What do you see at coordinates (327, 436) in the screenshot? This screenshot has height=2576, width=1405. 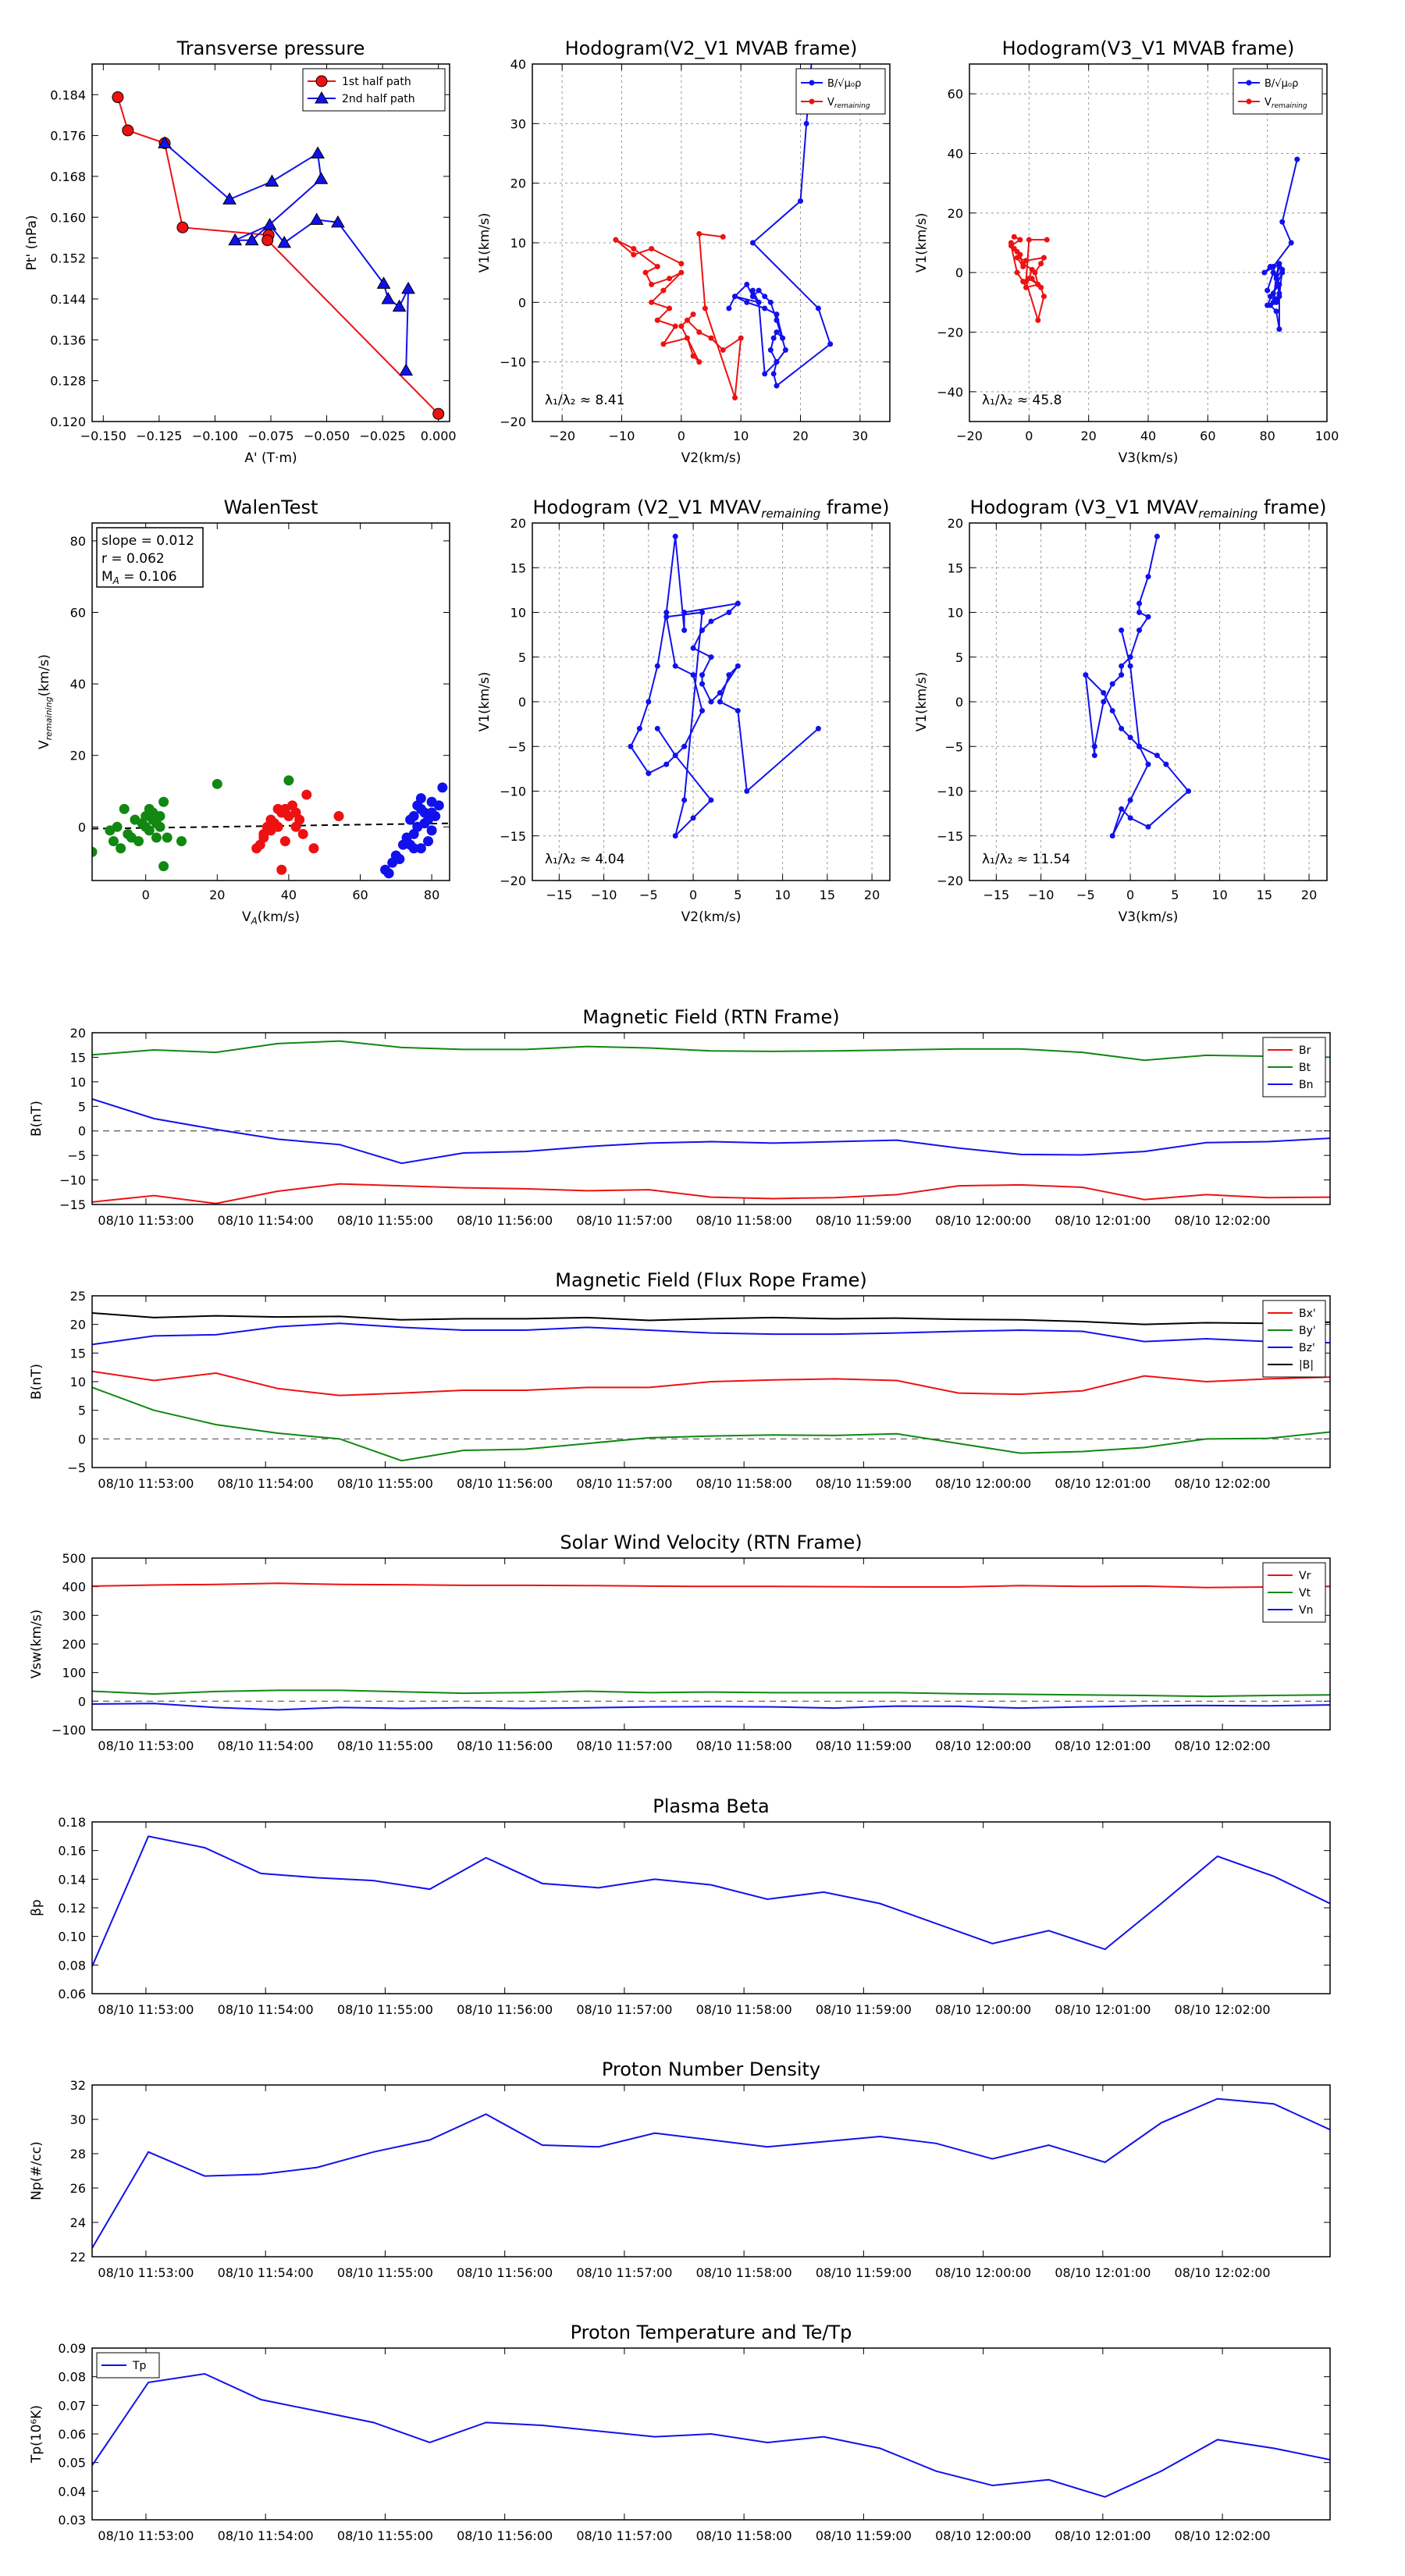 I see `pt-xtick-label: −0.050` at bounding box center [327, 436].